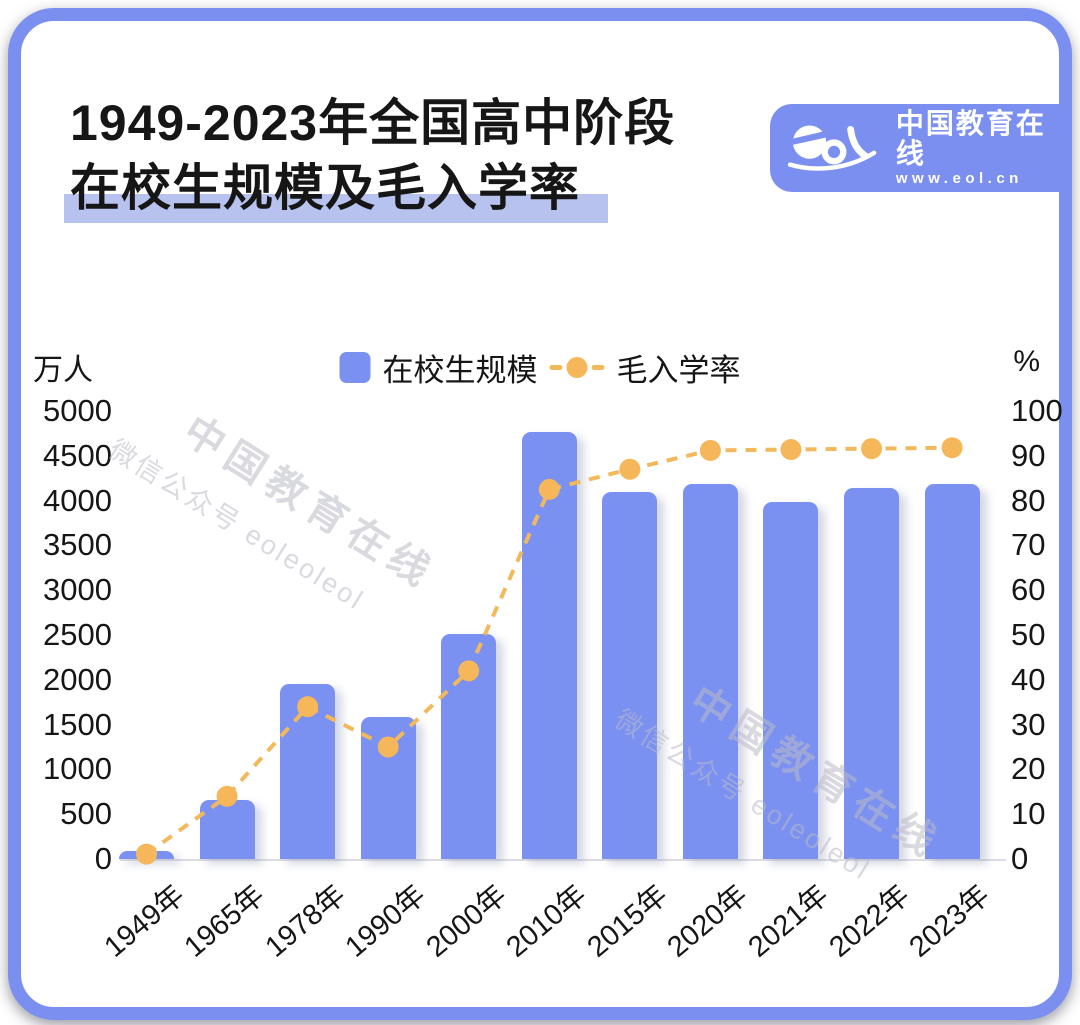  Describe the element at coordinates (832, 148) in the screenshot. I see `eol-logo-icon` at that location.